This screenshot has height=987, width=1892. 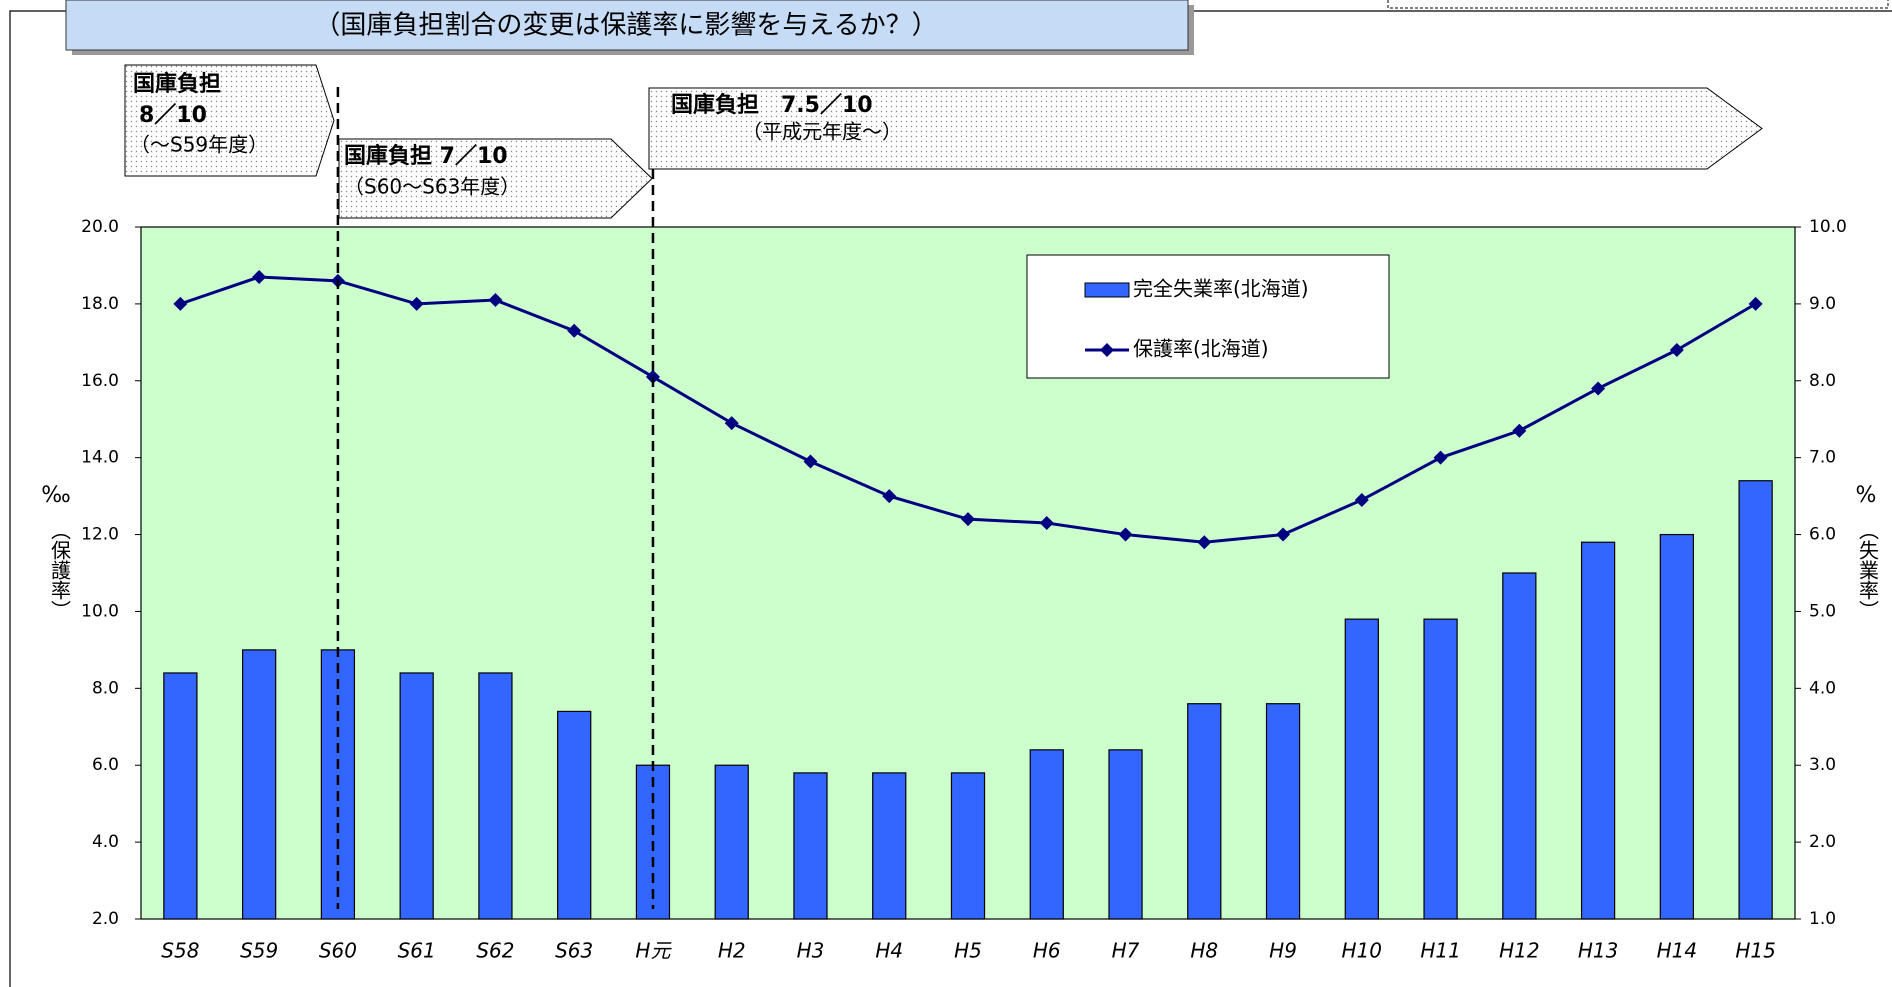 What do you see at coordinates (1519, 951) in the screenshot?
I see `x-tick-label: H12` at bounding box center [1519, 951].